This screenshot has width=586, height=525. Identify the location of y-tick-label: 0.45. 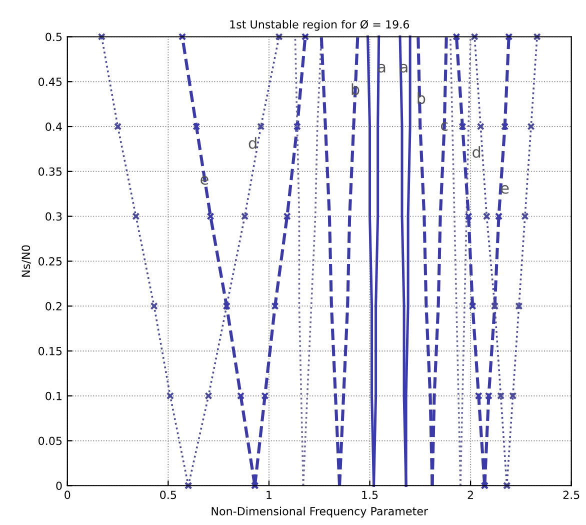
(50, 82).